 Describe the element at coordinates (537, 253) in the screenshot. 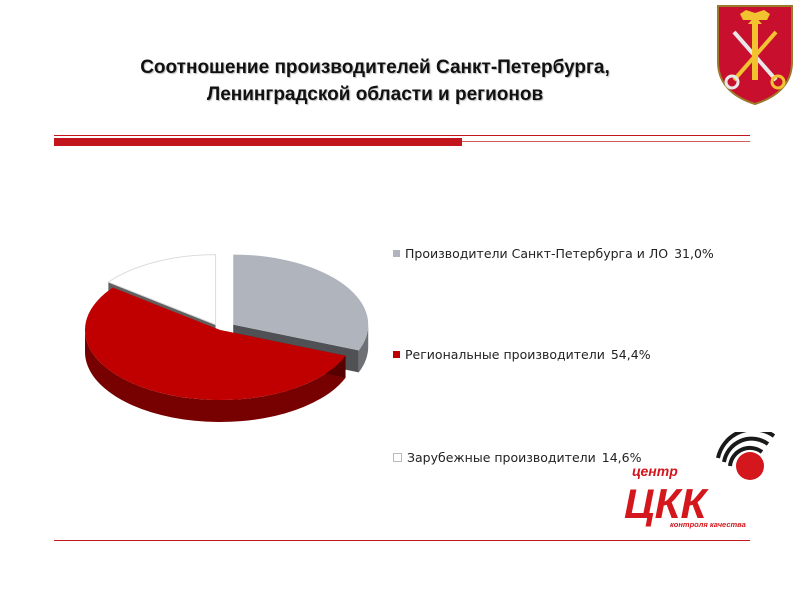

I see `legend-label-spb-lo: Производители Санкт-Петербурга и ЛО` at that location.